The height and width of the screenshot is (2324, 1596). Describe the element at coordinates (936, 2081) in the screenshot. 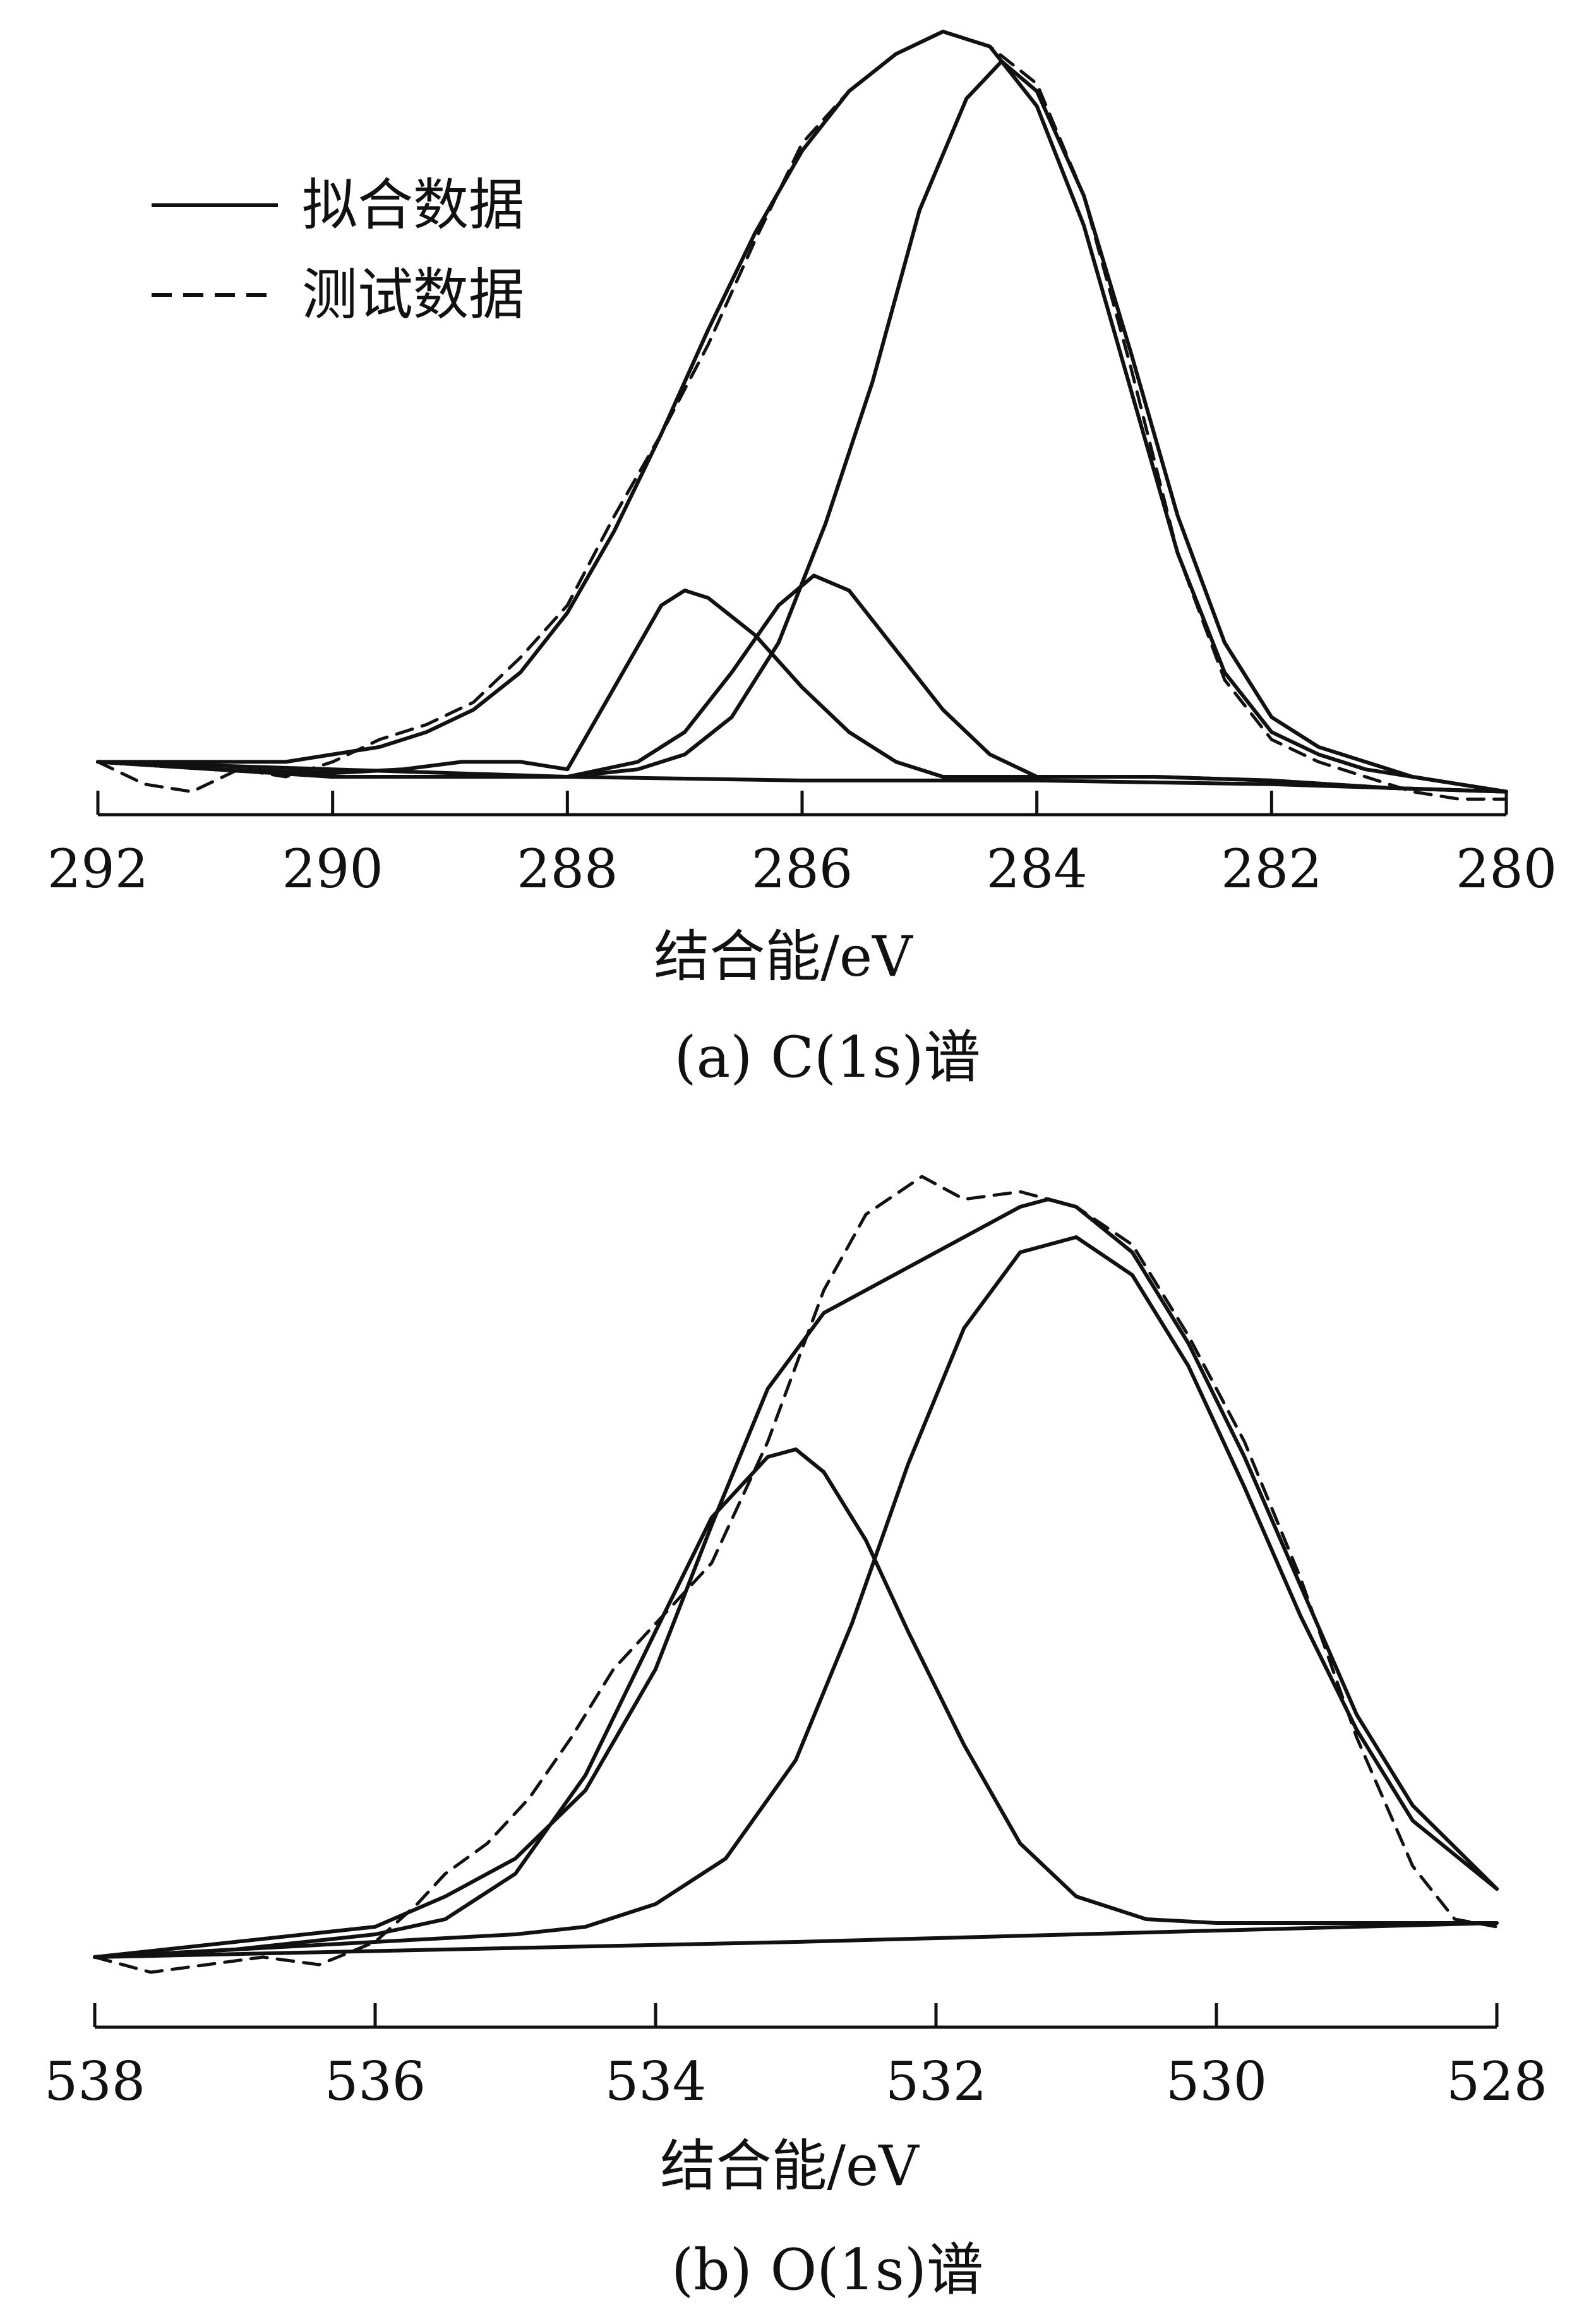

I see `x-tick-label-o1s: 532` at that location.